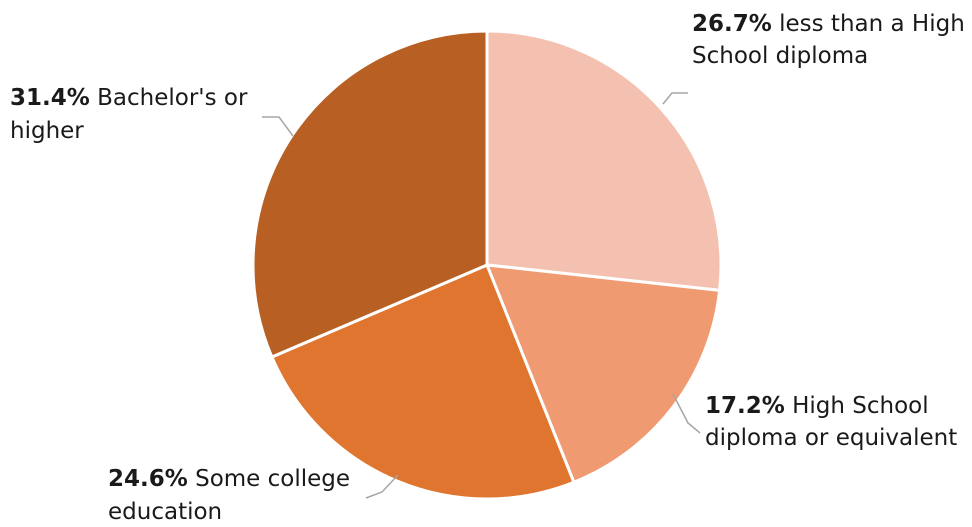 The width and height of the screenshot is (972, 527). What do you see at coordinates (868, 24) in the screenshot?
I see `slice-text-0-line1: less than a High` at bounding box center [868, 24].